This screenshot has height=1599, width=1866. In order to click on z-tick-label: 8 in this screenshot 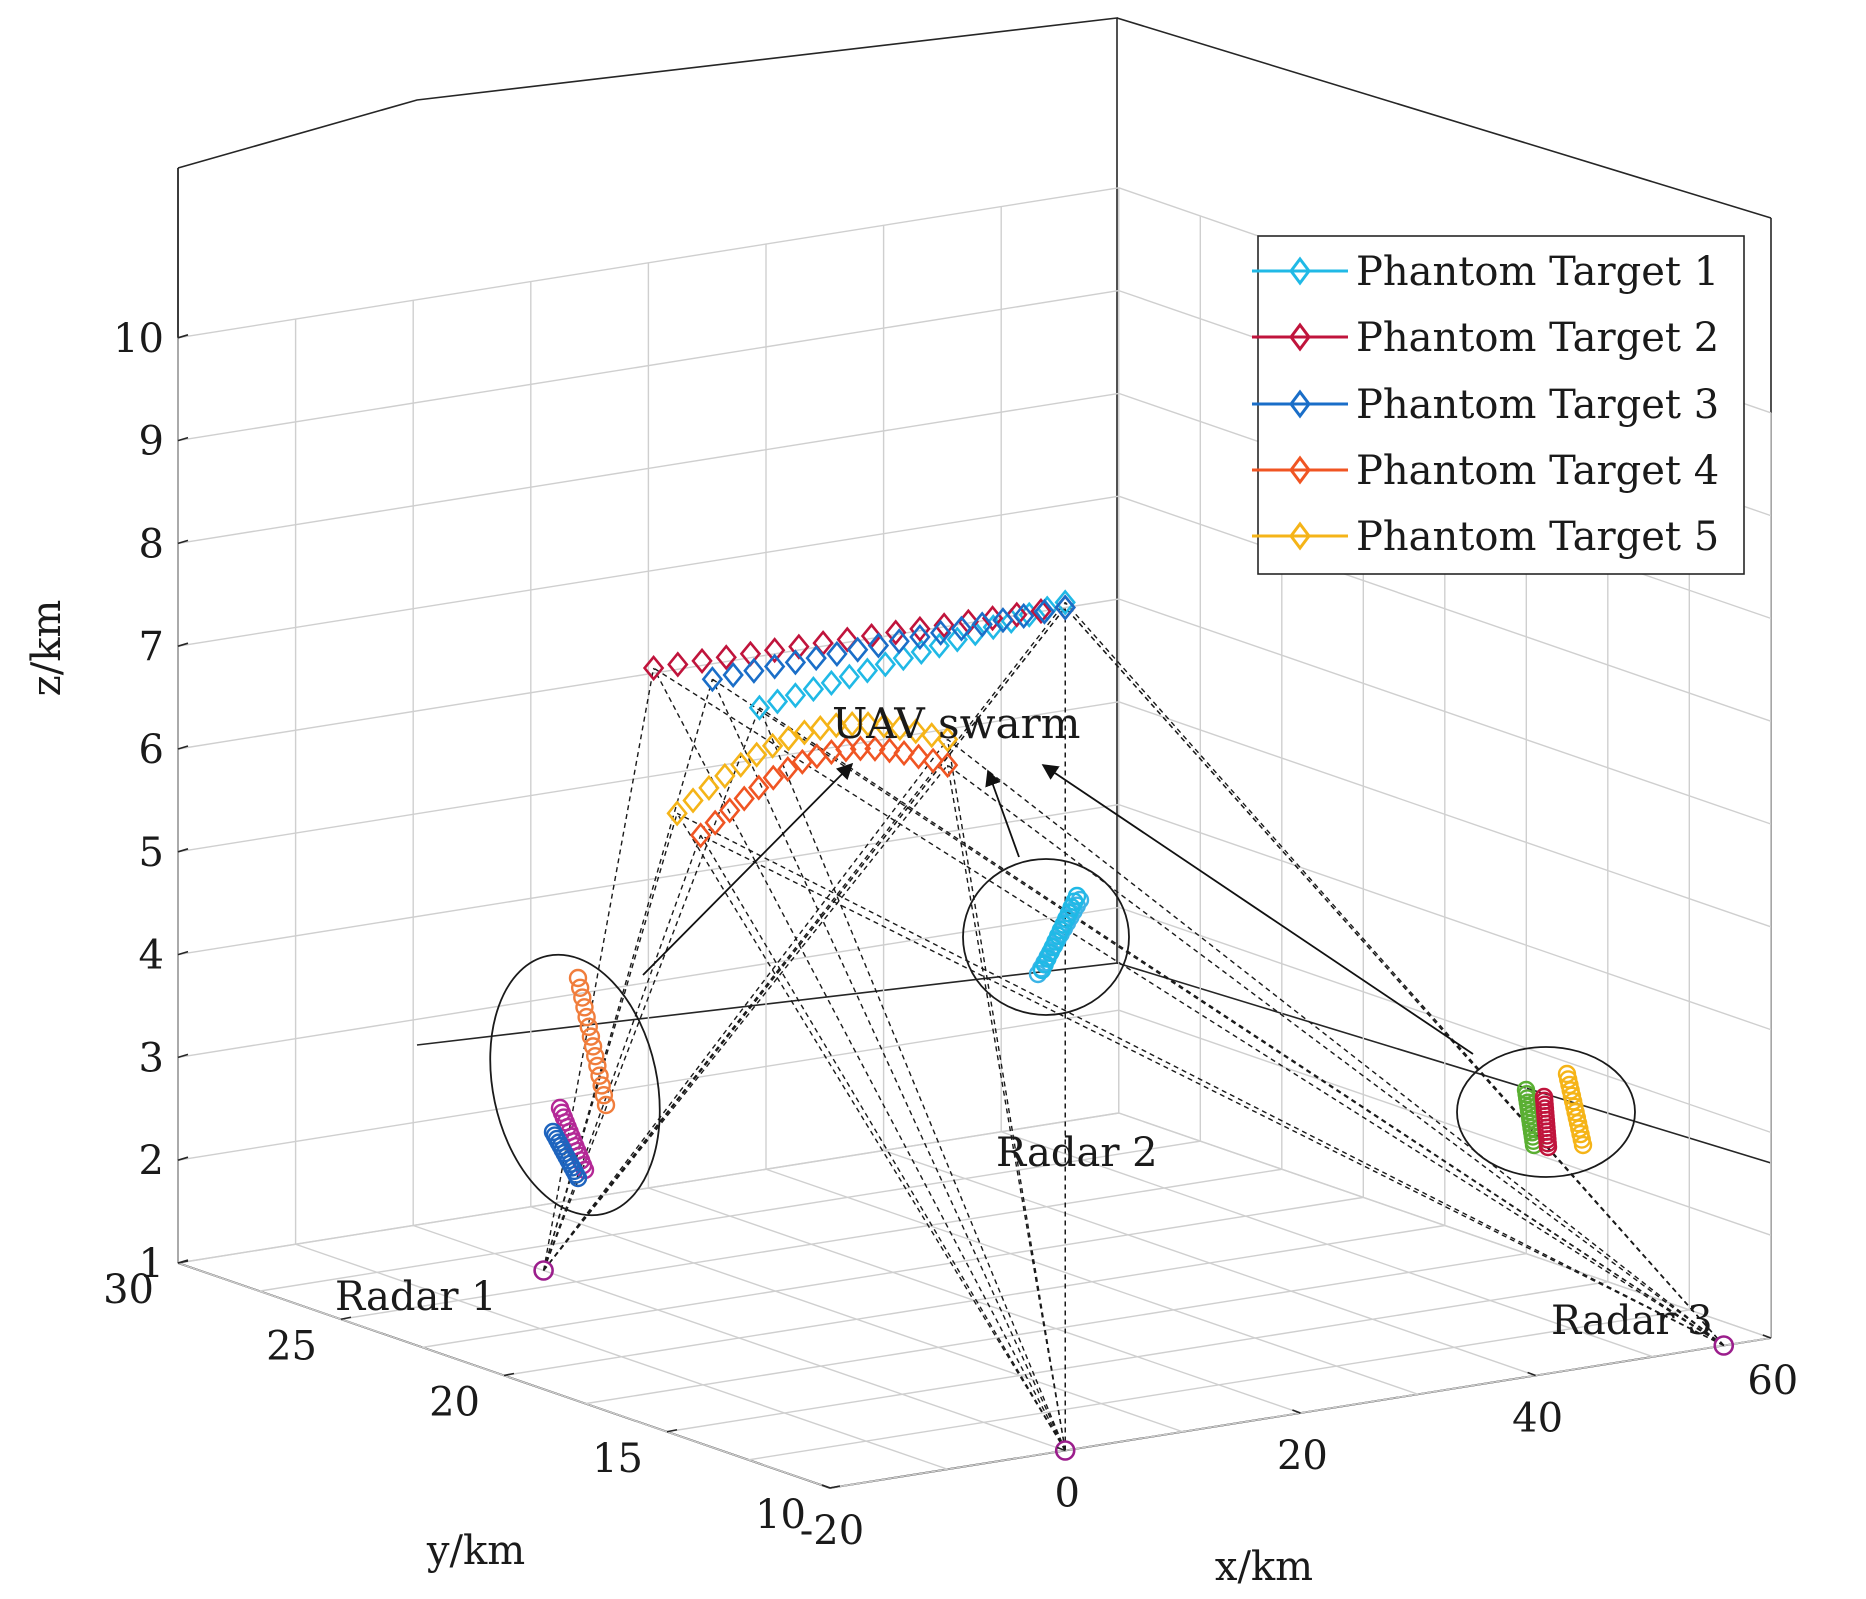, I will do `click(151, 544)`.